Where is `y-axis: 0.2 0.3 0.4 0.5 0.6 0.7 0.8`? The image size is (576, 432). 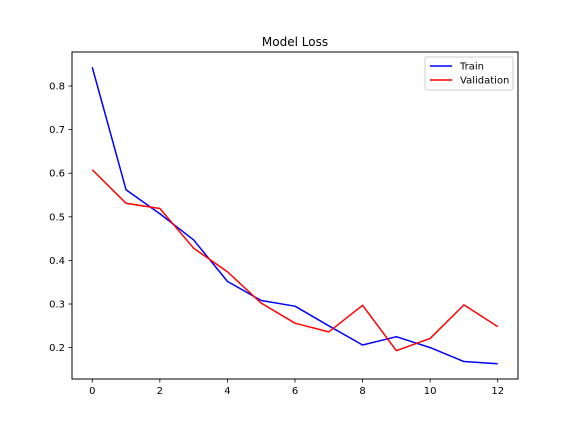
y-axis: 0.2 0.3 0.4 0.5 0.6 0.7 0.8 is located at coordinates (60, 218).